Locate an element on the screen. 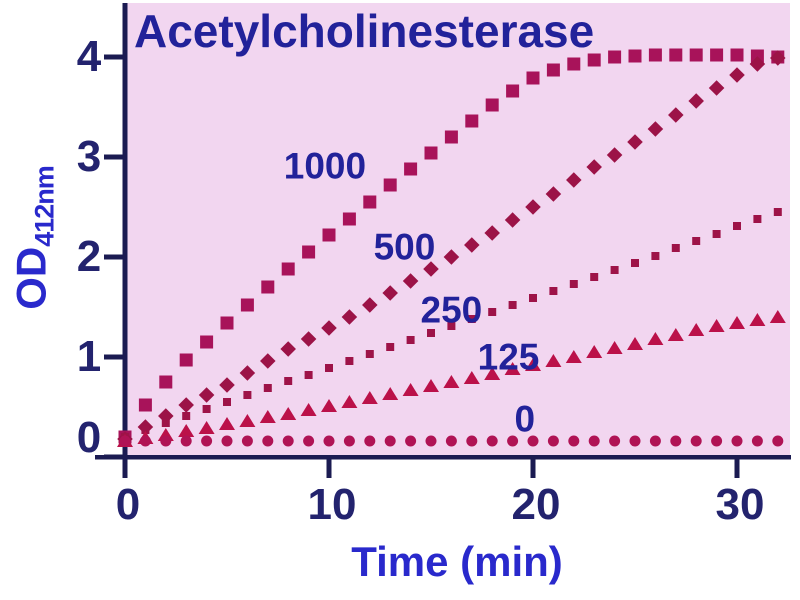 The width and height of the screenshot is (800, 600). series-label-250: 250 is located at coordinates (451, 310).